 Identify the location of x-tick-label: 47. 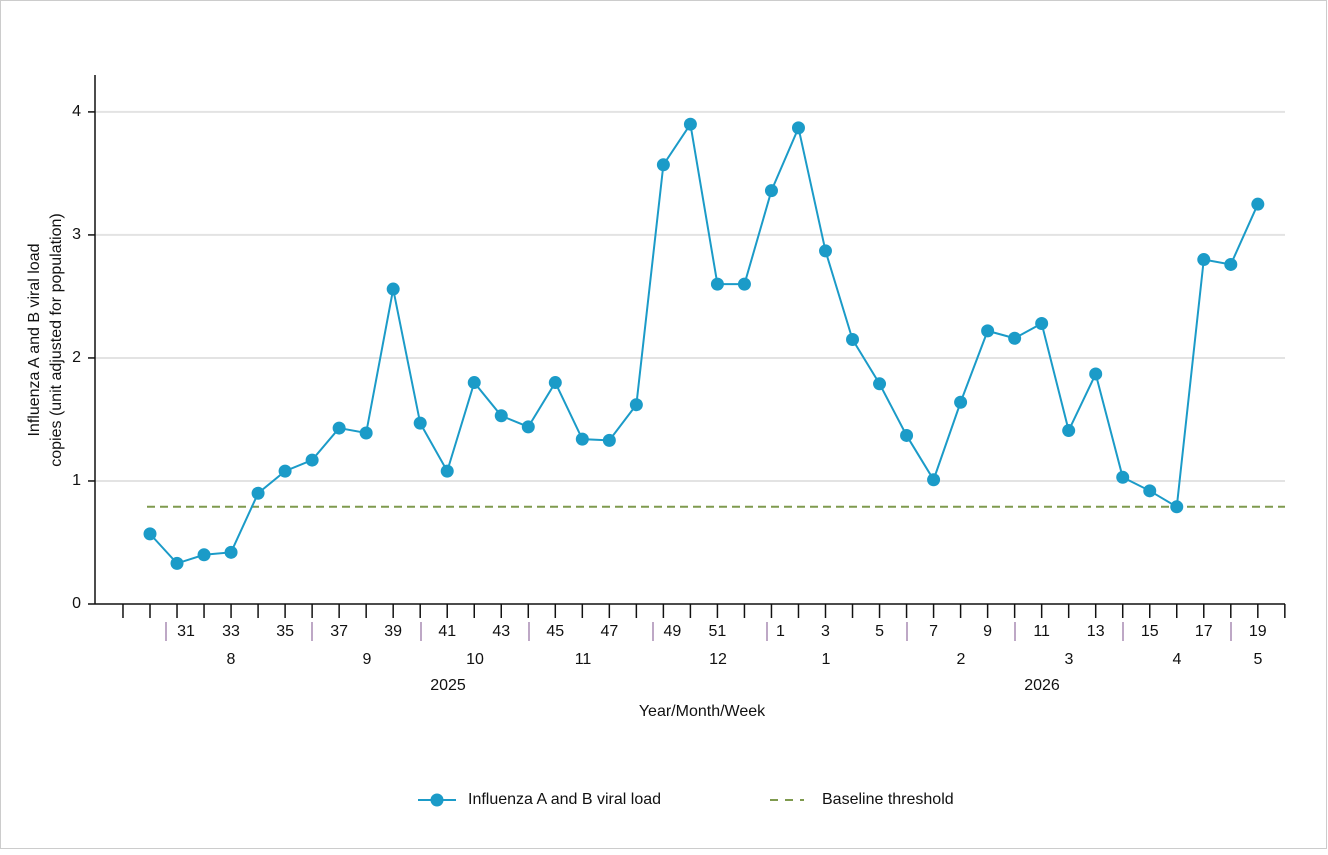
(609, 631).